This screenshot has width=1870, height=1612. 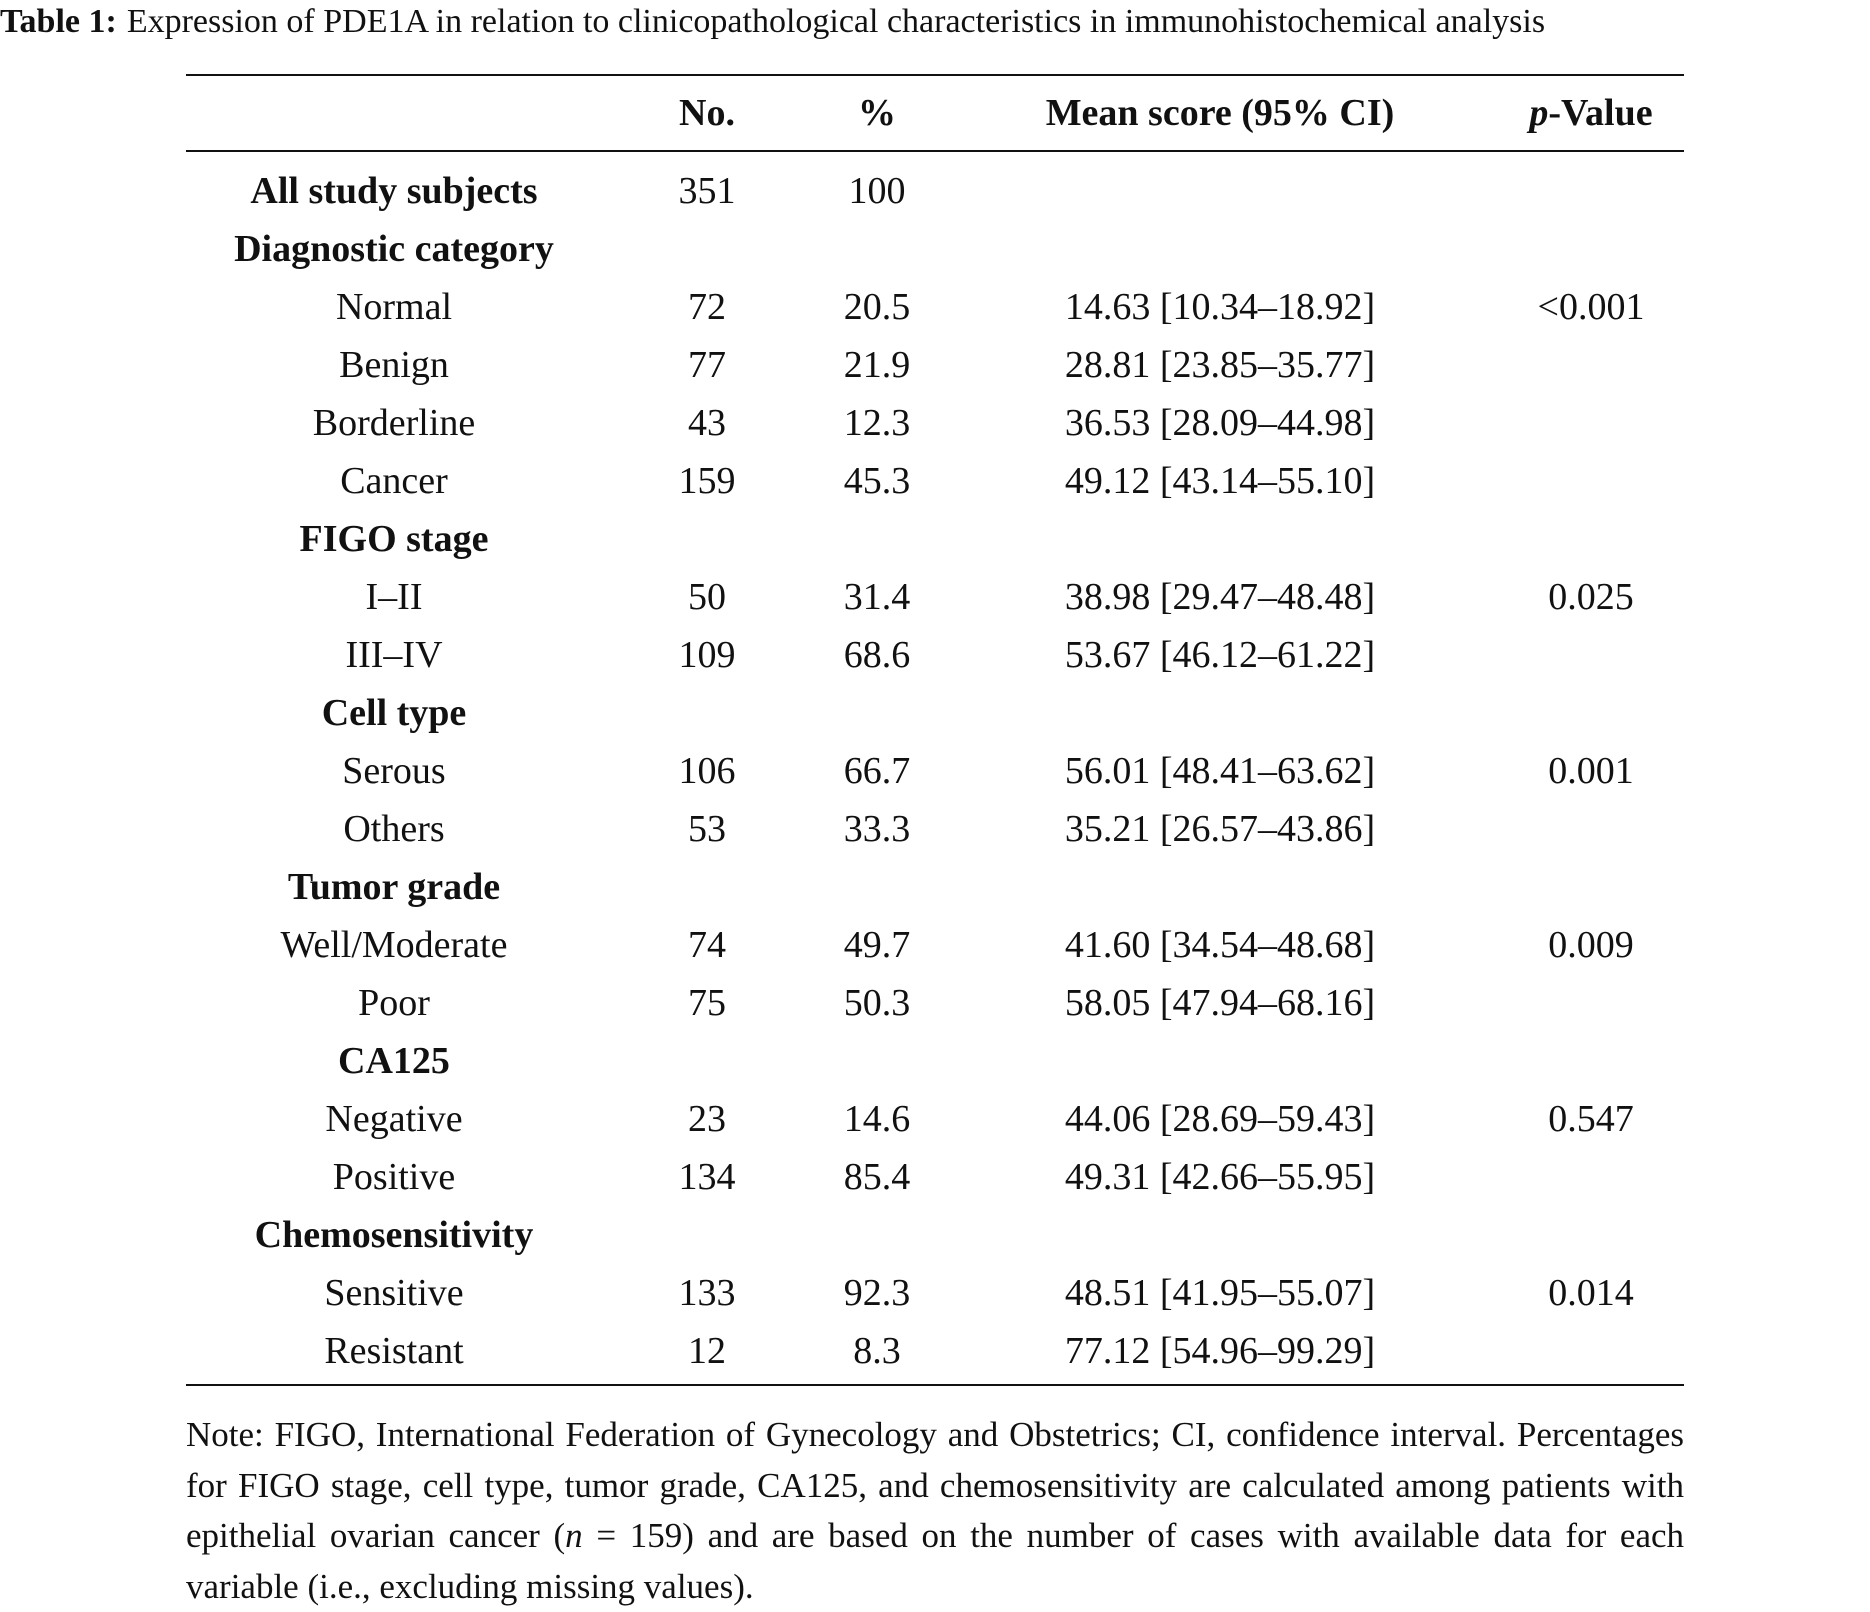 I want to click on row-label: III–IV, so click(x=394, y=655).